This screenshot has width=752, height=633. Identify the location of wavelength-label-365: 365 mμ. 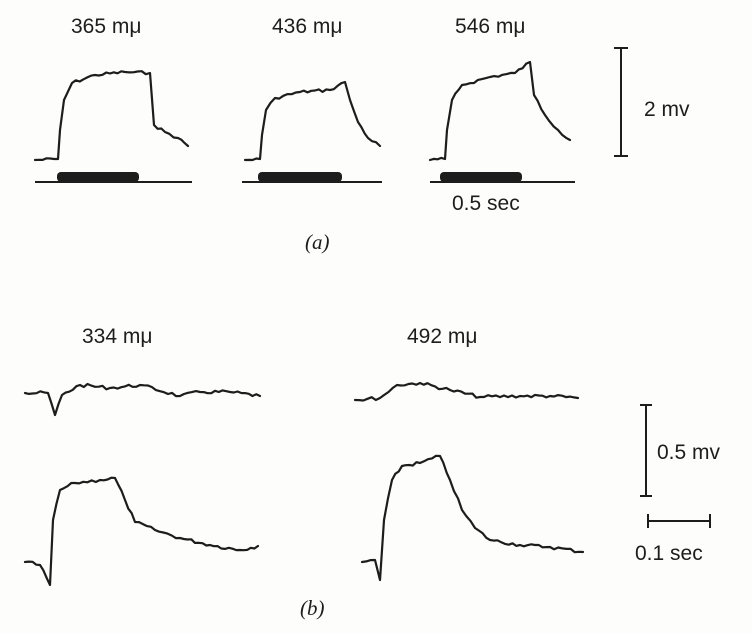
(106, 26).